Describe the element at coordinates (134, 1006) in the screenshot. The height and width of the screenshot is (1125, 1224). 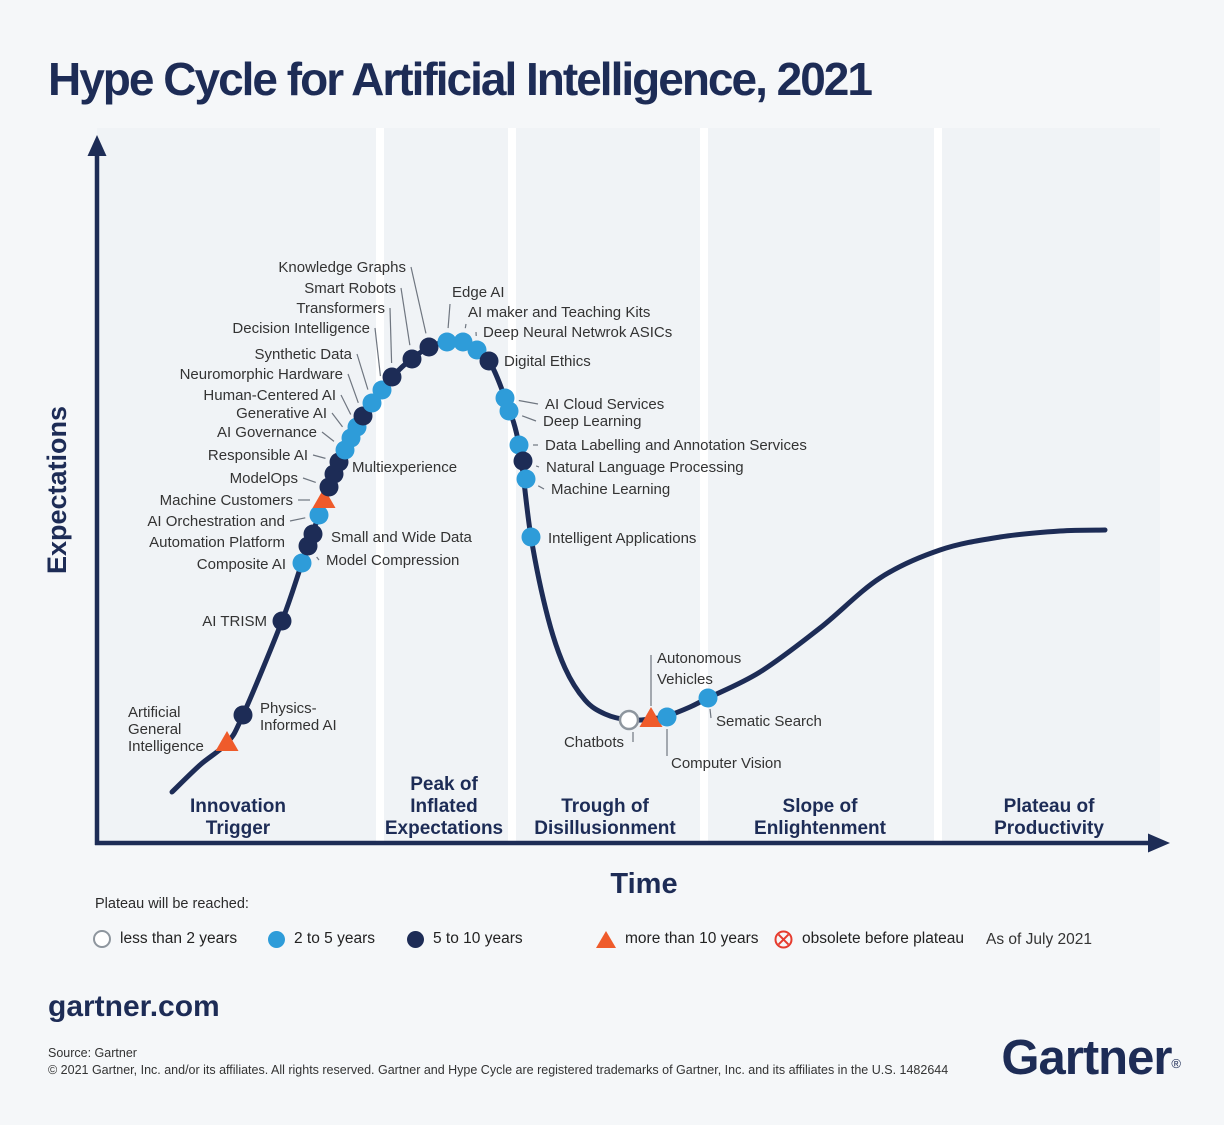
I see `gartner-site-link: gartner.com` at that location.